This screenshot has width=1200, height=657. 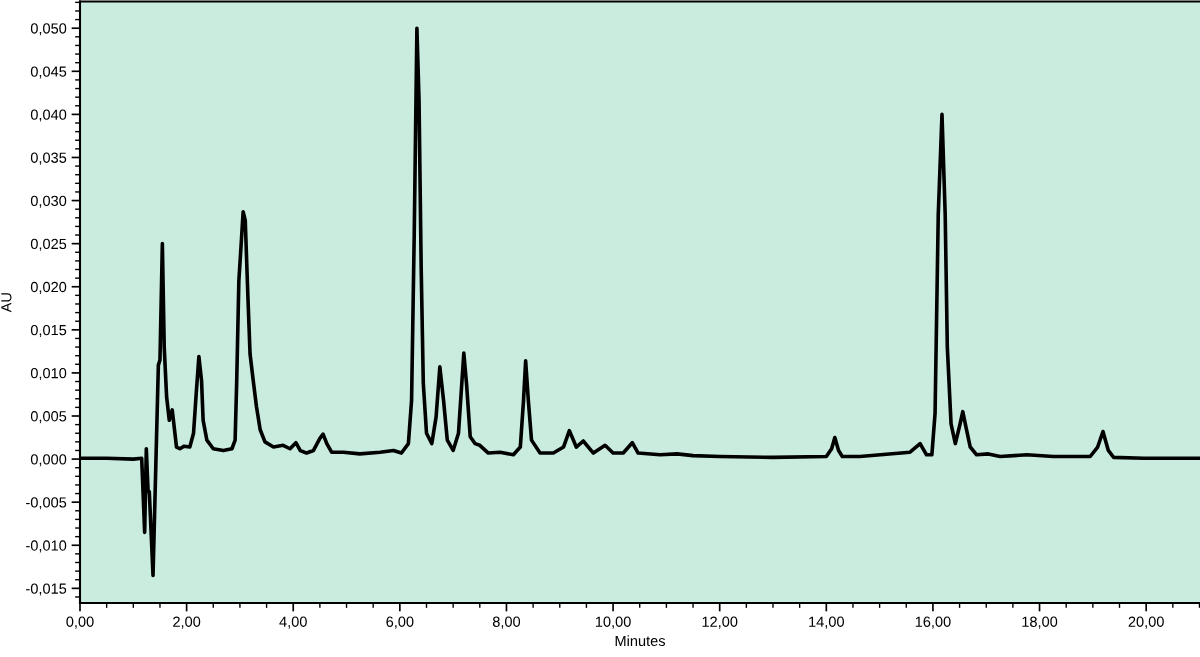 I want to click on x-tick-label: 2,00, so click(x=187, y=622).